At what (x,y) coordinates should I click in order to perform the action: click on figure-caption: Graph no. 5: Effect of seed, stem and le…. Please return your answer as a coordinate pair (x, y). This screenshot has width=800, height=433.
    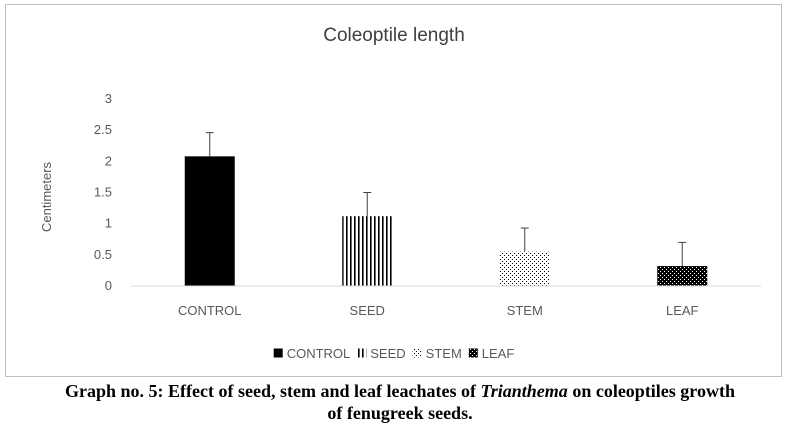
    Looking at the image, I should click on (400, 402).